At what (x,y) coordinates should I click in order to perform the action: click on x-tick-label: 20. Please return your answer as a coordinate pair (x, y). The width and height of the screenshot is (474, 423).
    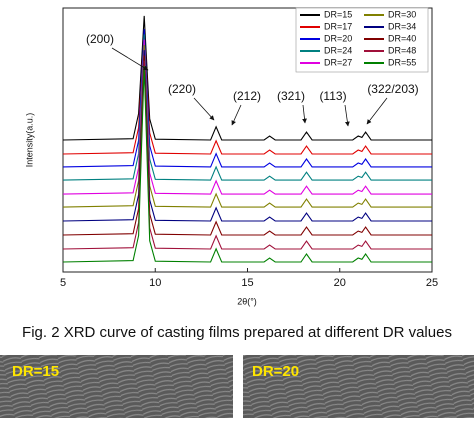
    Looking at the image, I should click on (340, 283).